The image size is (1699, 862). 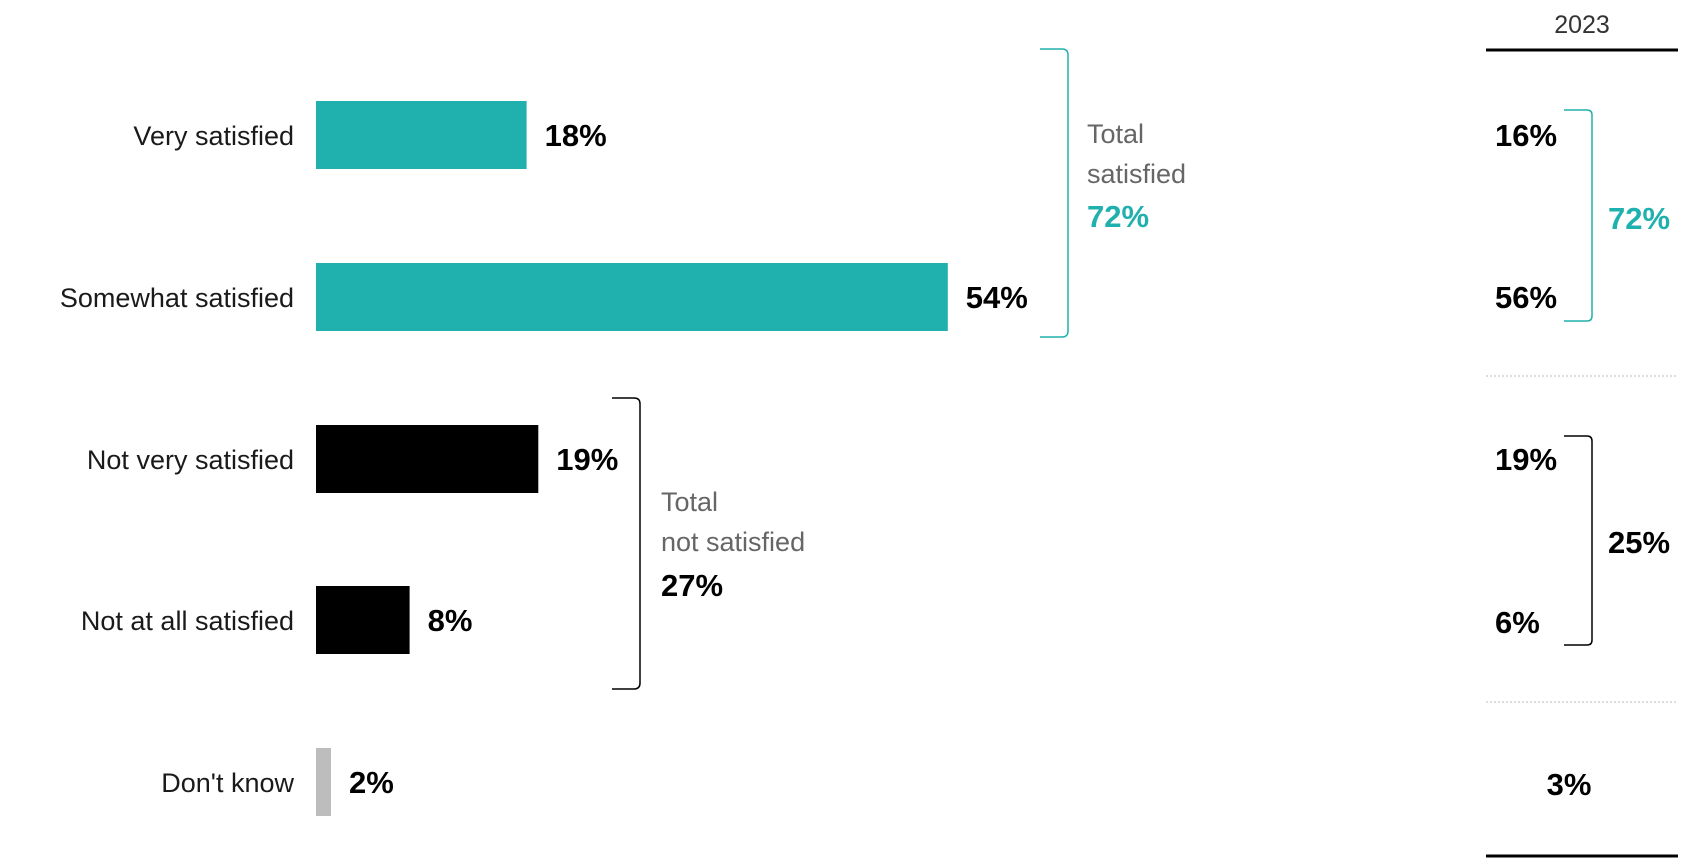 What do you see at coordinates (323, 782) in the screenshot?
I see `bar-don-t-know` at bounding box center [323, 782].